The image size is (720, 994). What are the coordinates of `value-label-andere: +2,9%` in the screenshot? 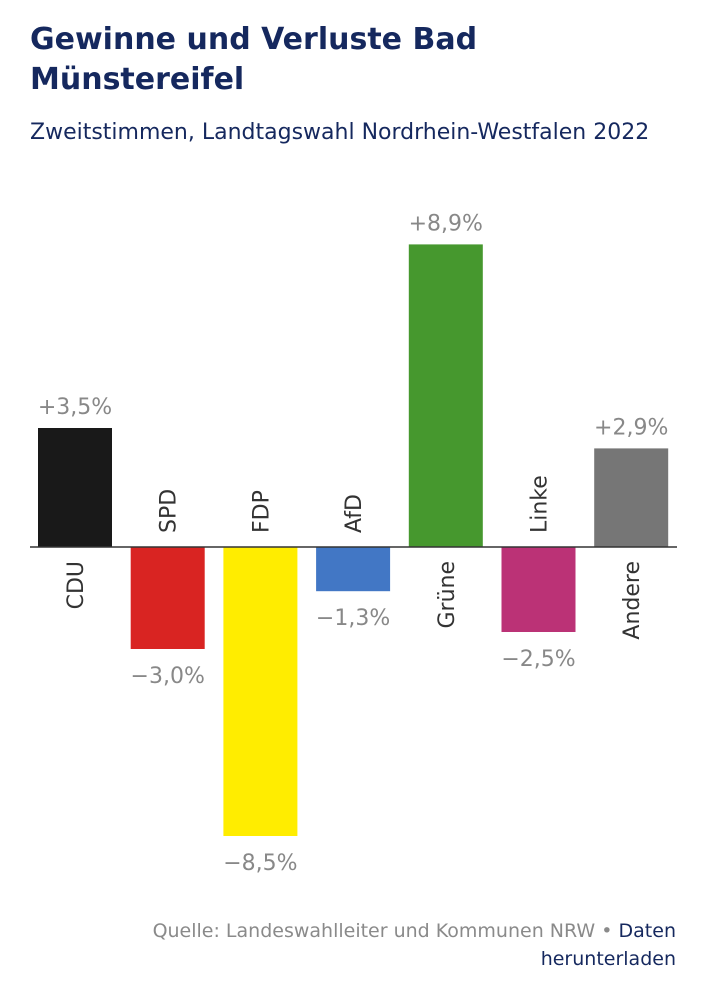 It's located at (631, 427).